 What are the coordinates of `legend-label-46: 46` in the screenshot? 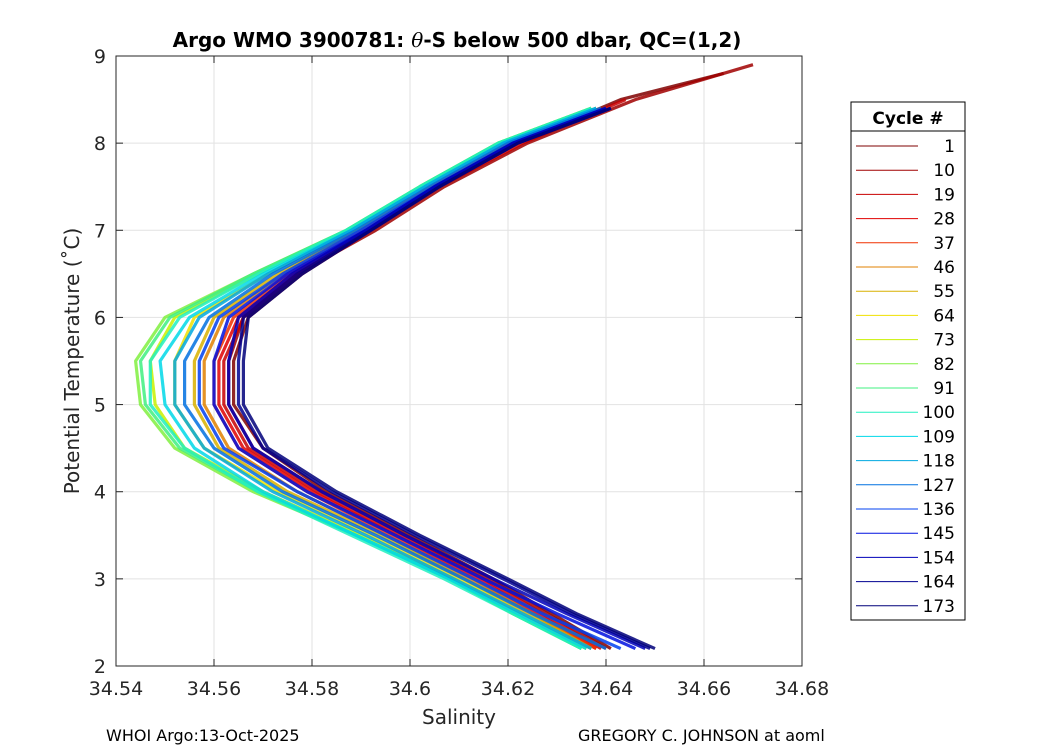 It's located at (944, 268).